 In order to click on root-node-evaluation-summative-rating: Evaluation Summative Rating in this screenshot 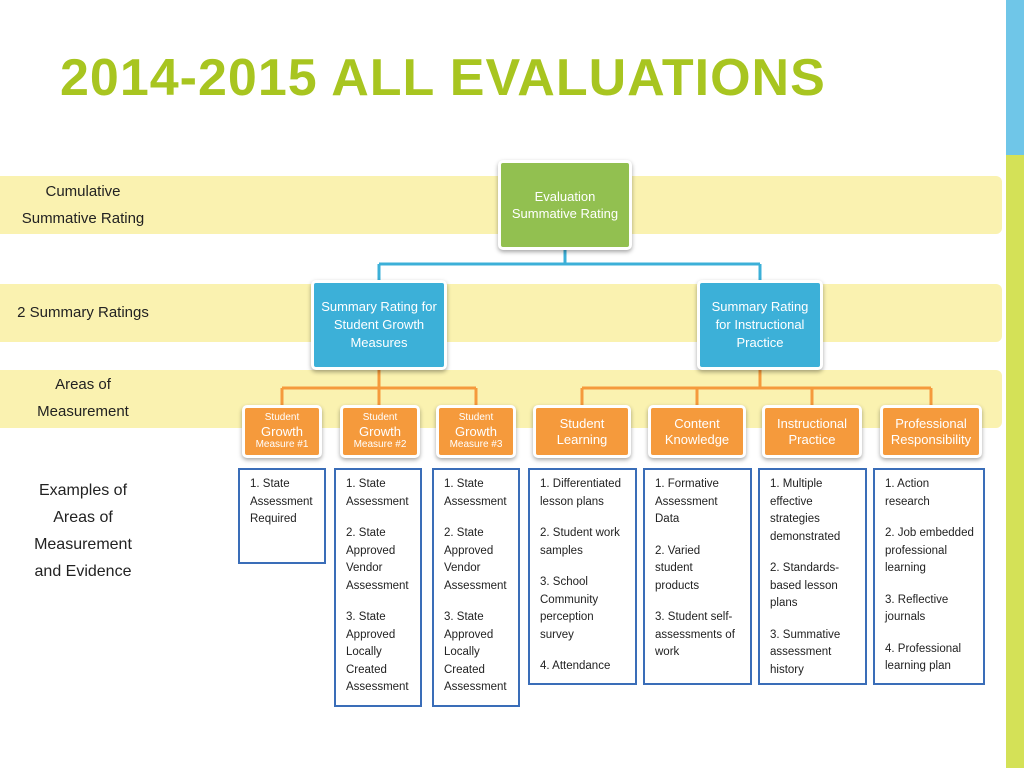, I will do `click(565, 205)`.